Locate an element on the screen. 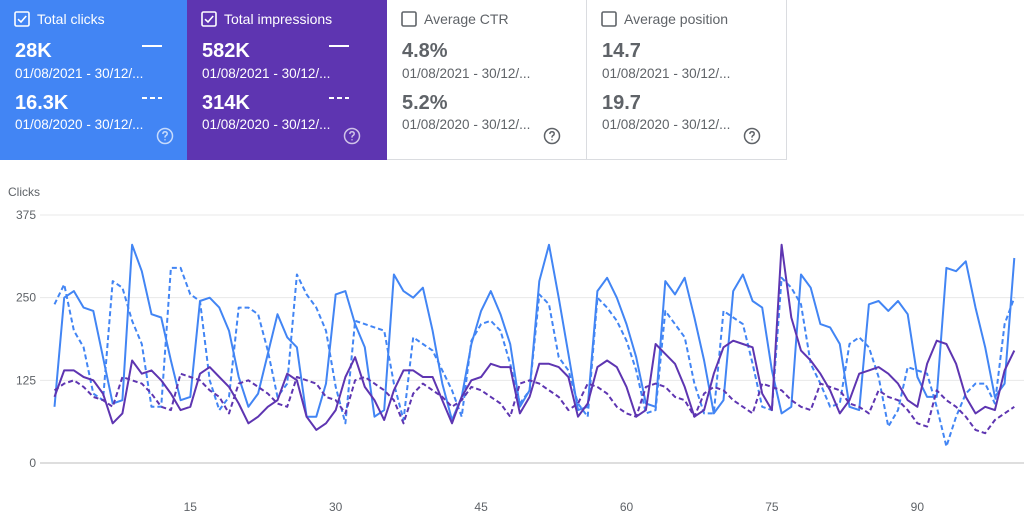  x-tick-label: 15 is located at coordinates (191, 507).